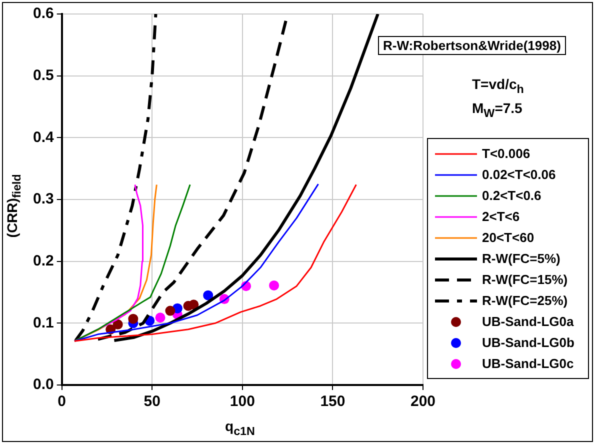 The width and height of the screenshot is (595, 444). What do you see at coordinates (116, 178) in the screenshot?
I see `line-series` at bounding box center [116, 178].